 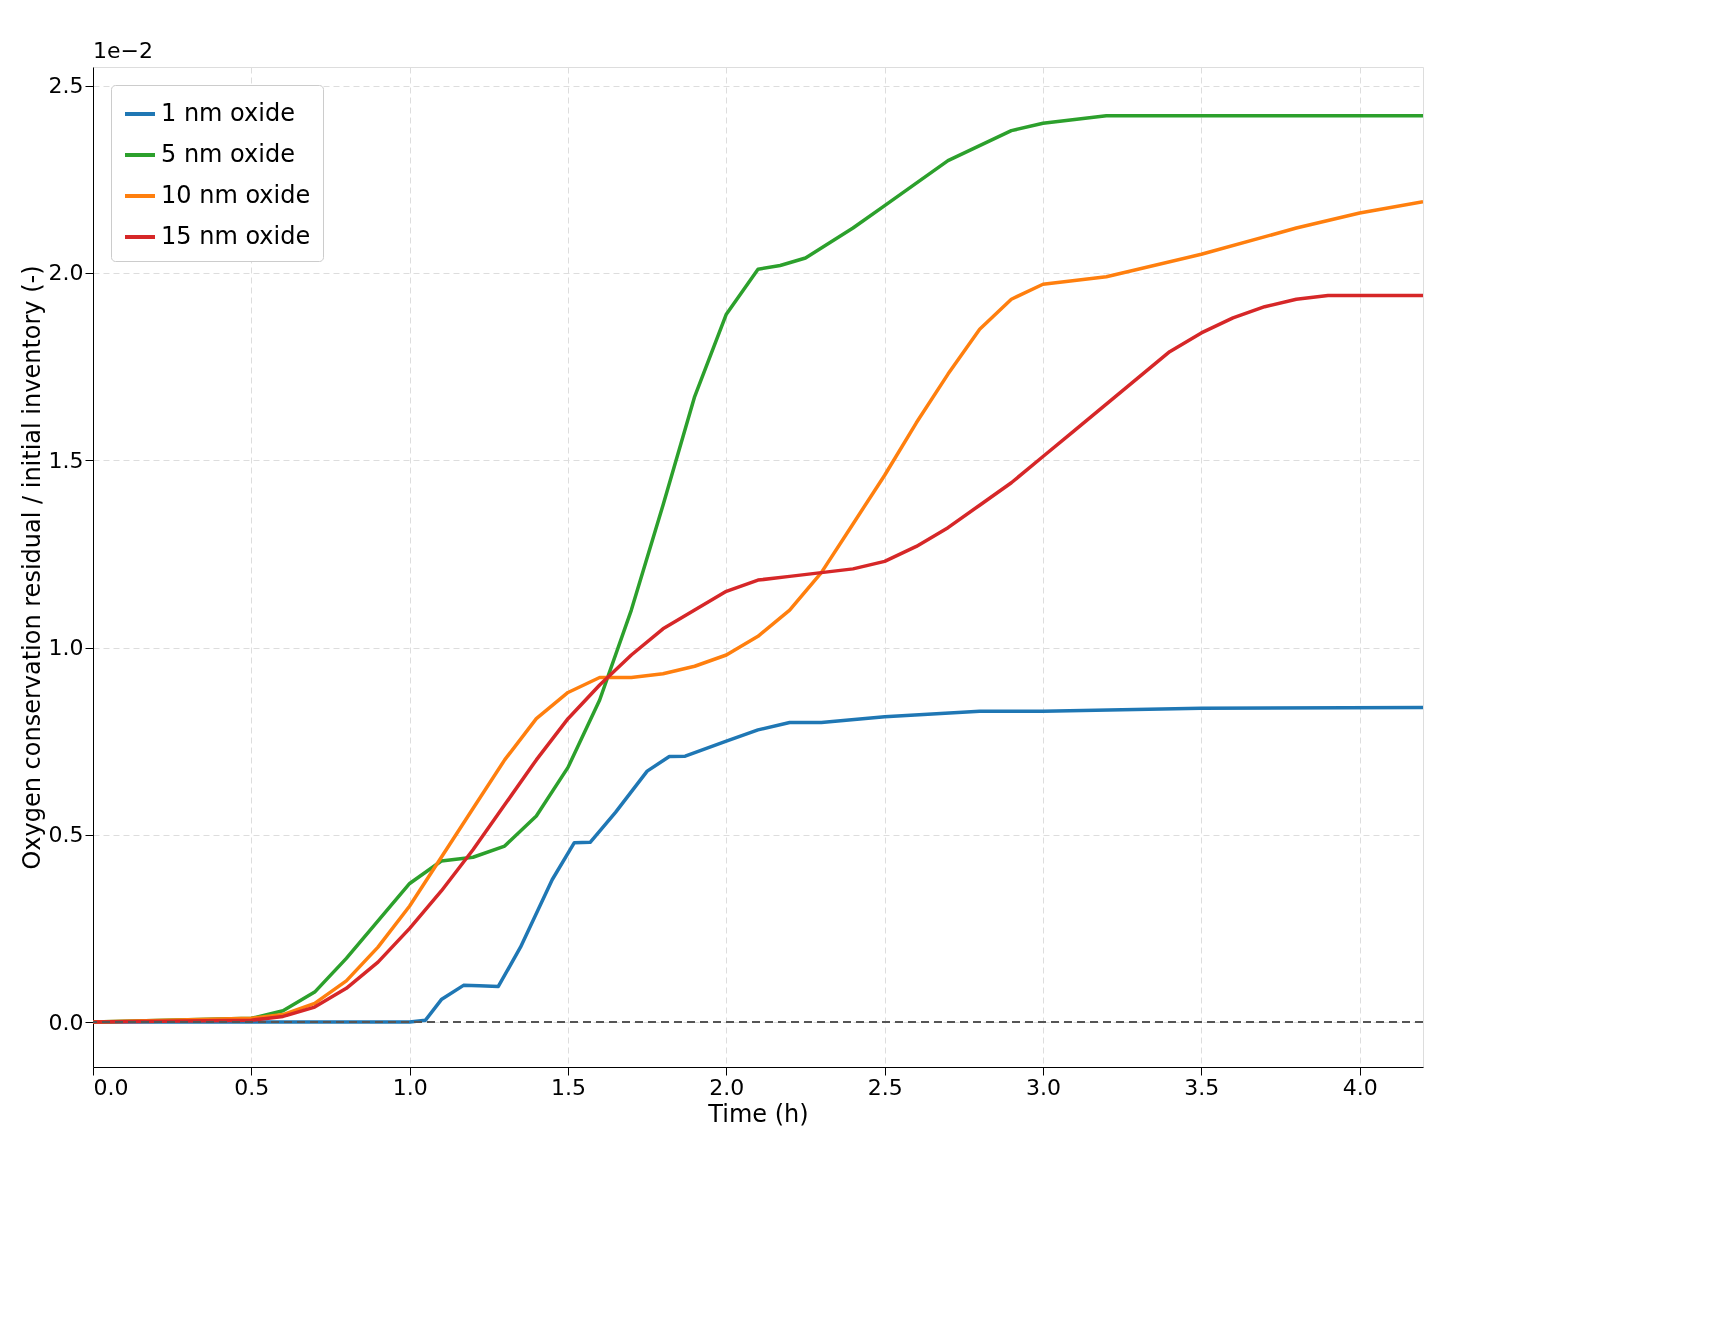 I want to click on x-tick-label: 4.0, so click(x=1360, y=1087).